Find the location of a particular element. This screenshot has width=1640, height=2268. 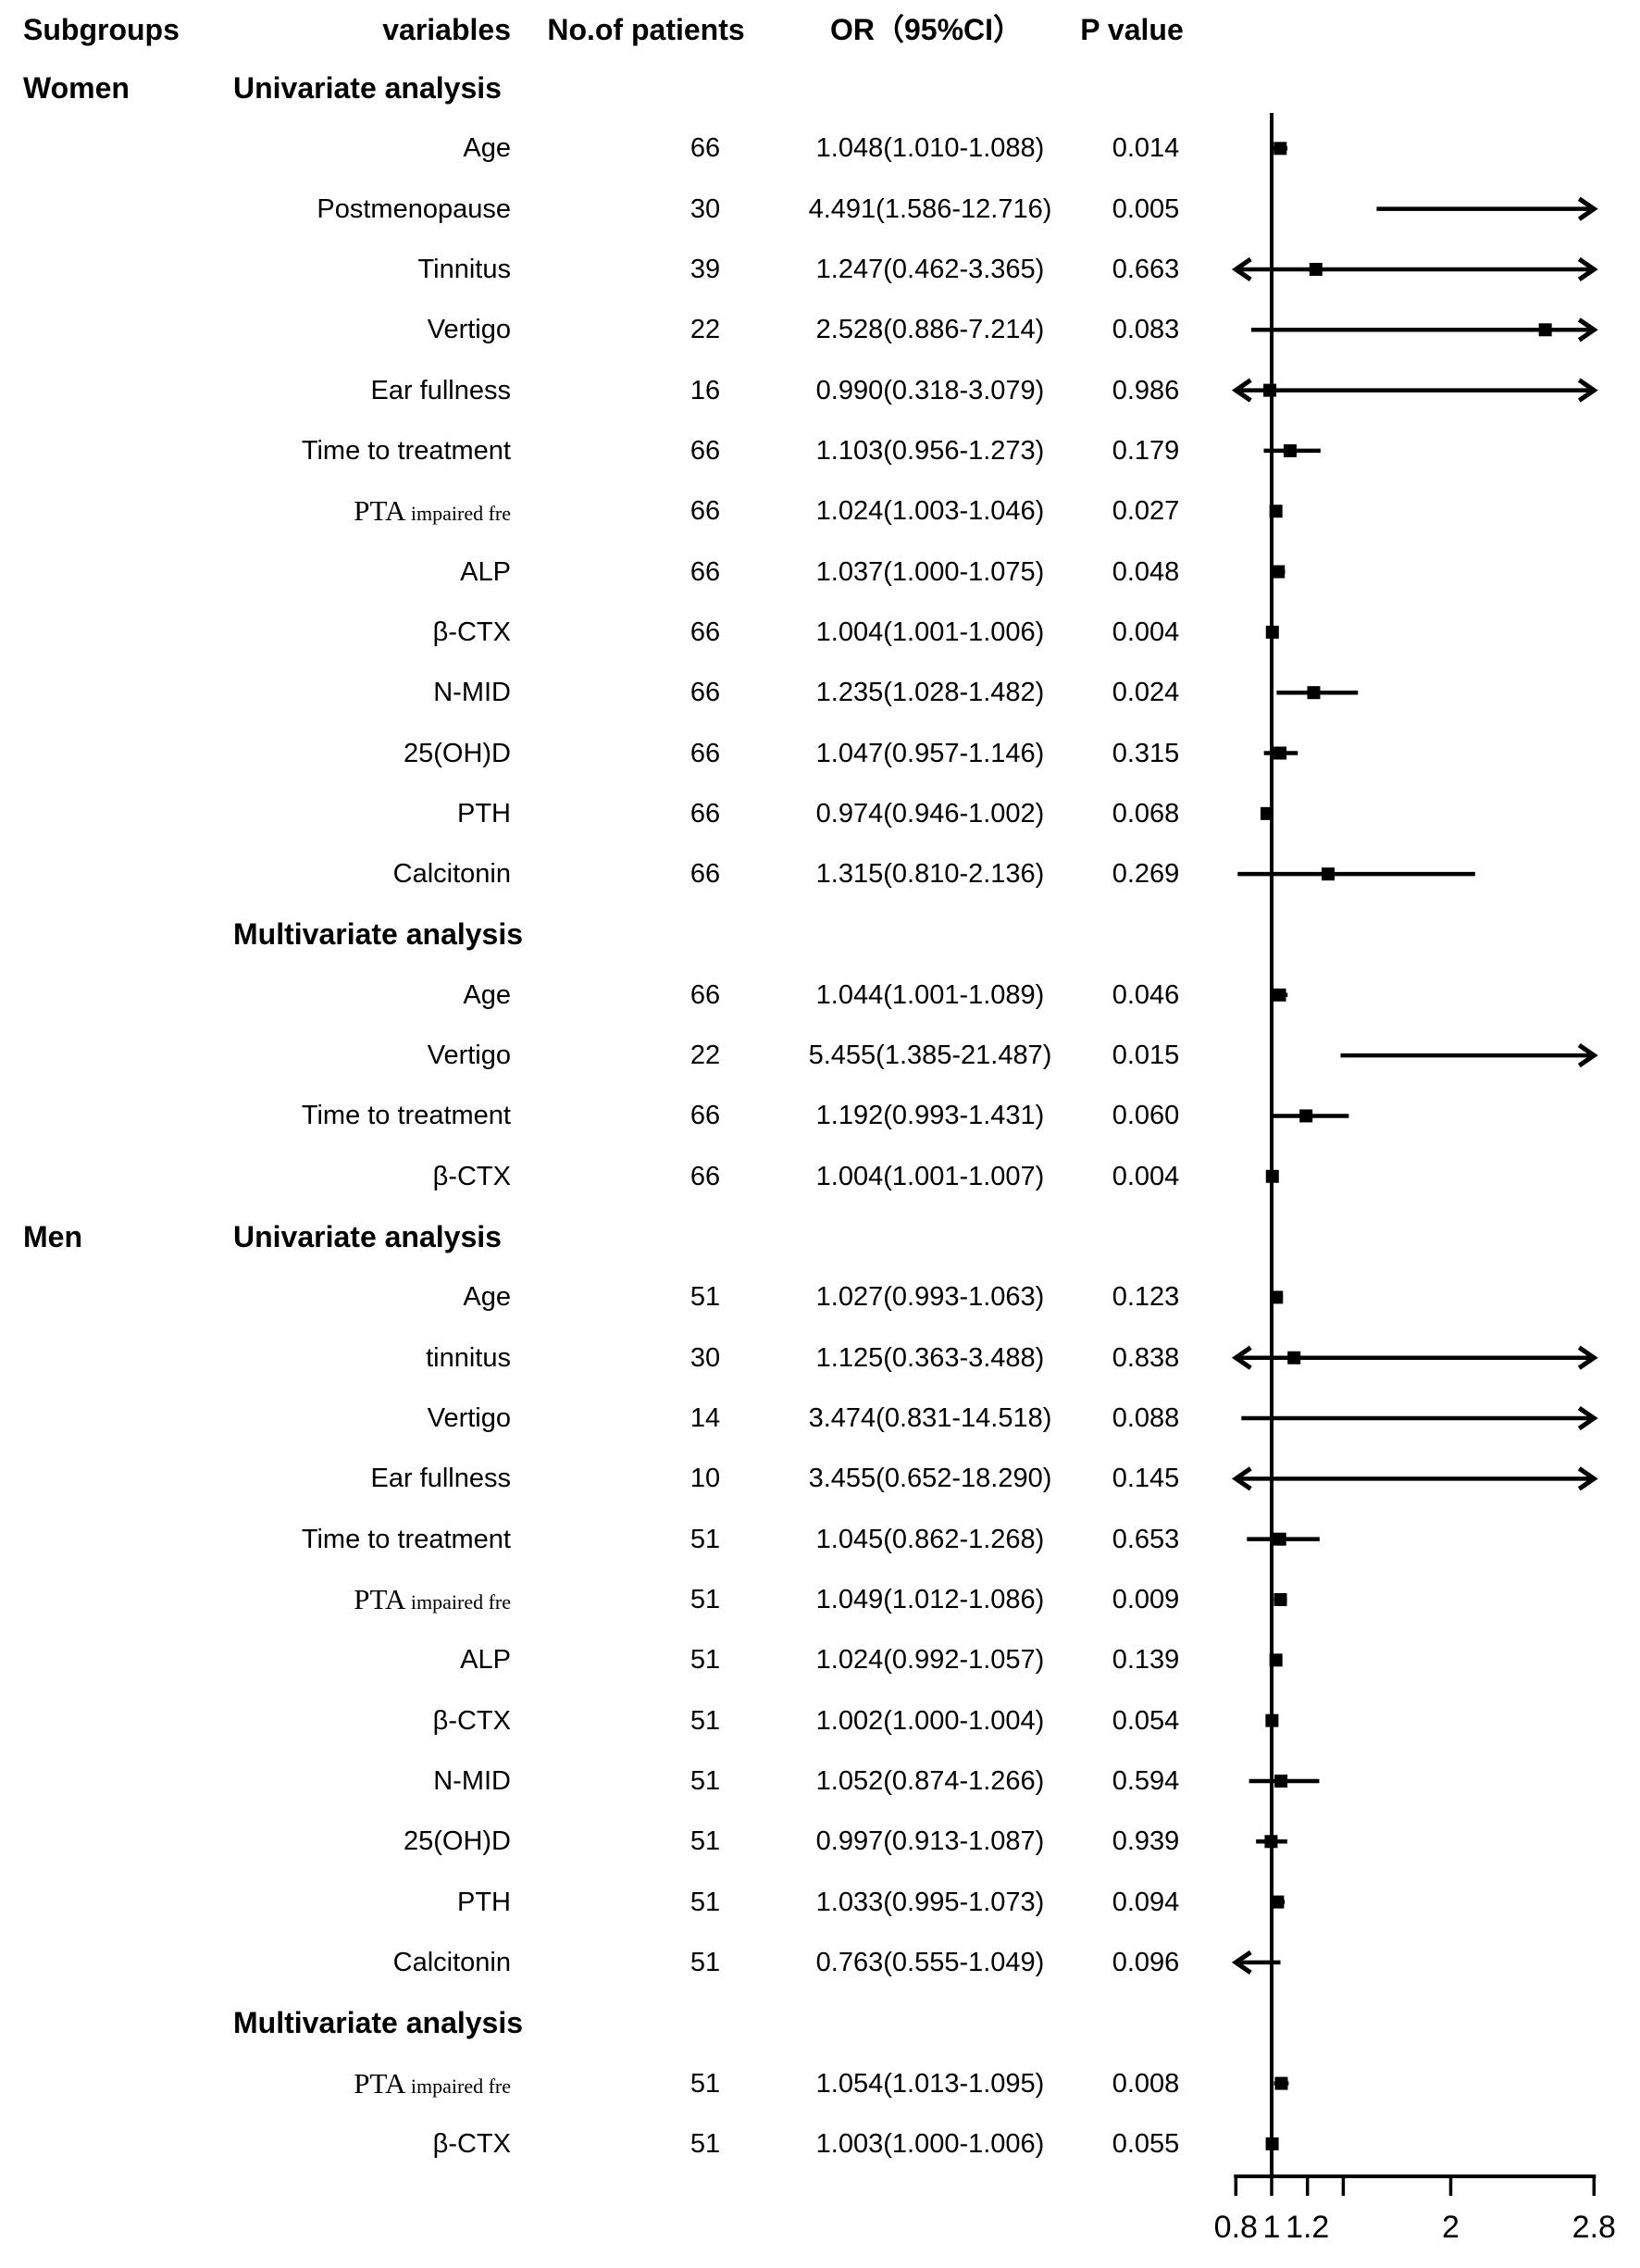

p-value: 0.145 is located at coordinates (1146, 1479).